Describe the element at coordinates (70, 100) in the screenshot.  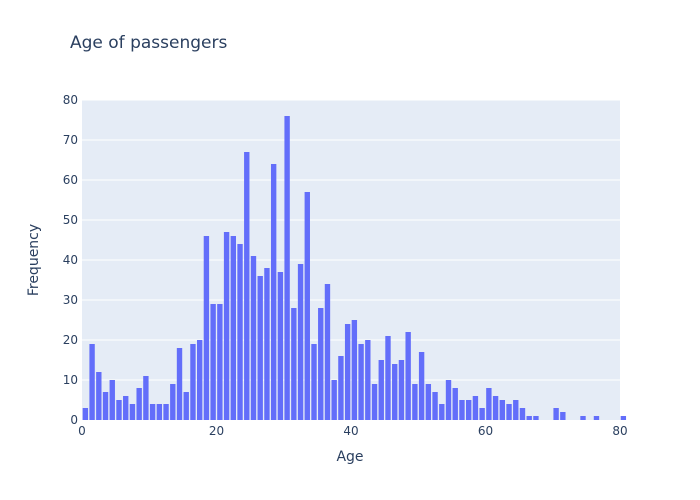
I see `y-tick-label: 80` at that location.